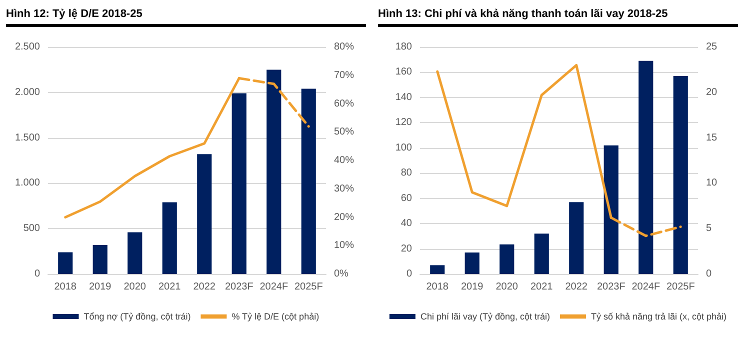 This screenshot has width=745, height=342. What do you see at coordinates (406, 173) in the screenshot?
I see `y-tick-label: 80` at bounding box center [406, 173].